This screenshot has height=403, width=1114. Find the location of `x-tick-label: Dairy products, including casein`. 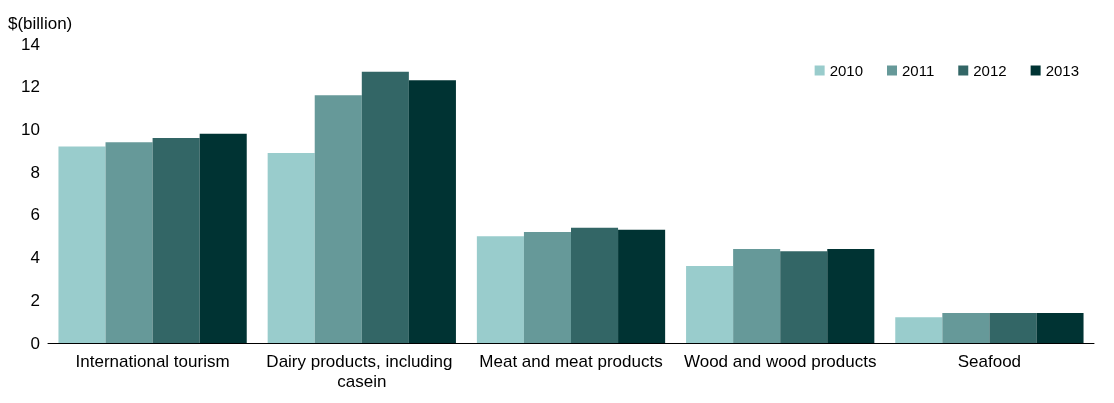

x-tick-label: Dairy products, including casein is located at coordinates (362, 371).